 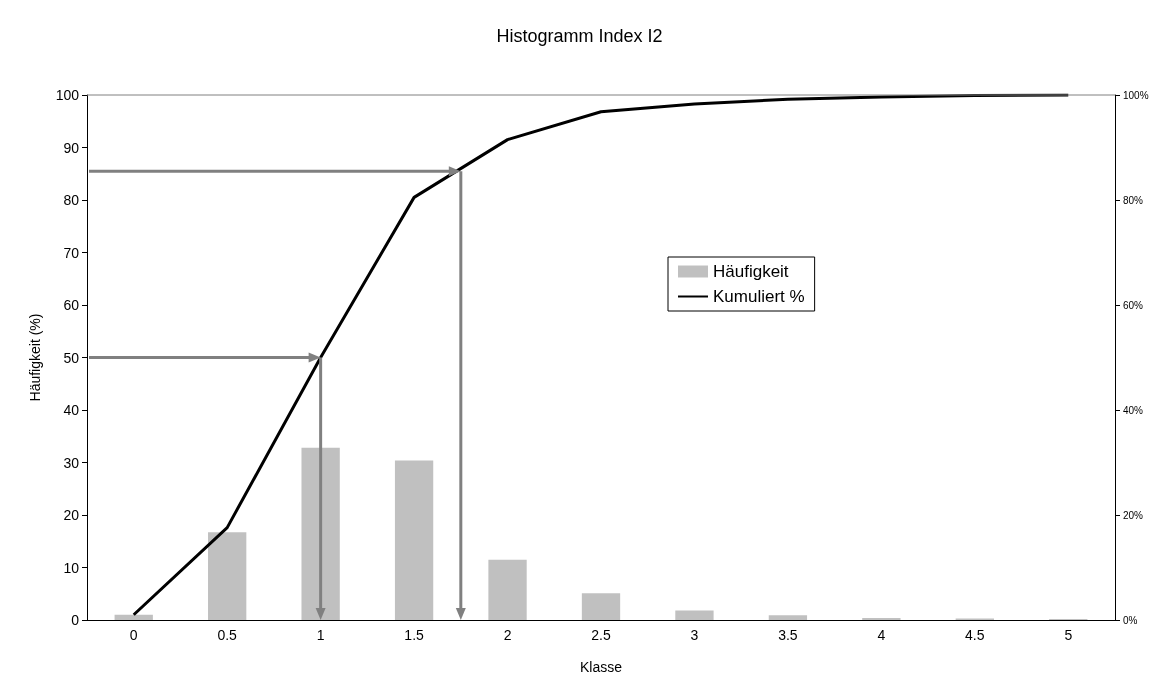 What do you see at coordinates (1136, 95) in the screenshot?
I see `y2-tick-label: 100%` at bounding box center [1136, 95].